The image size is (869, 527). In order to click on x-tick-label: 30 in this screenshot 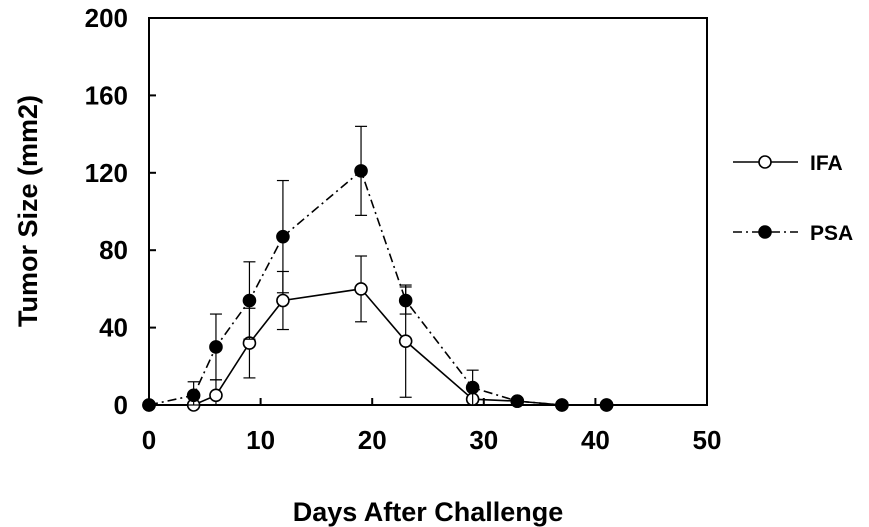, I will do `click(483, 440)`.